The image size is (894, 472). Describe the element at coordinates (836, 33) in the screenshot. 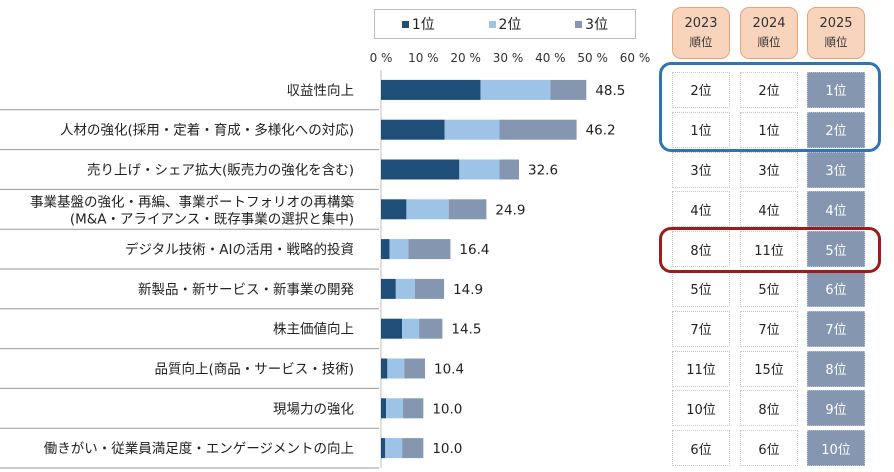

I see `year-header-2025: 2025 順位` at that location.